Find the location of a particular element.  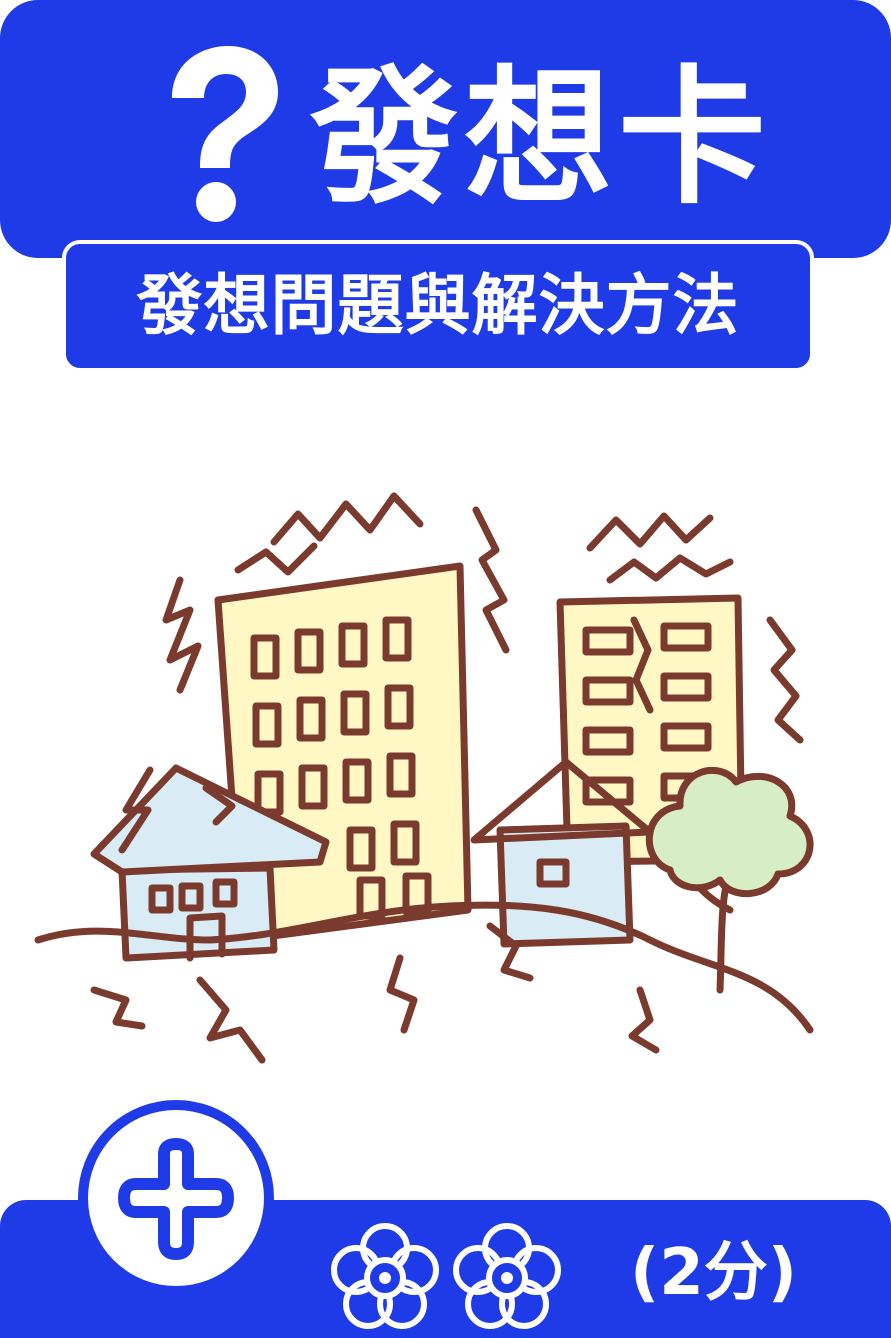

card-subtitle: 發想問題與解決方法 is located at coordinates (438, 306).